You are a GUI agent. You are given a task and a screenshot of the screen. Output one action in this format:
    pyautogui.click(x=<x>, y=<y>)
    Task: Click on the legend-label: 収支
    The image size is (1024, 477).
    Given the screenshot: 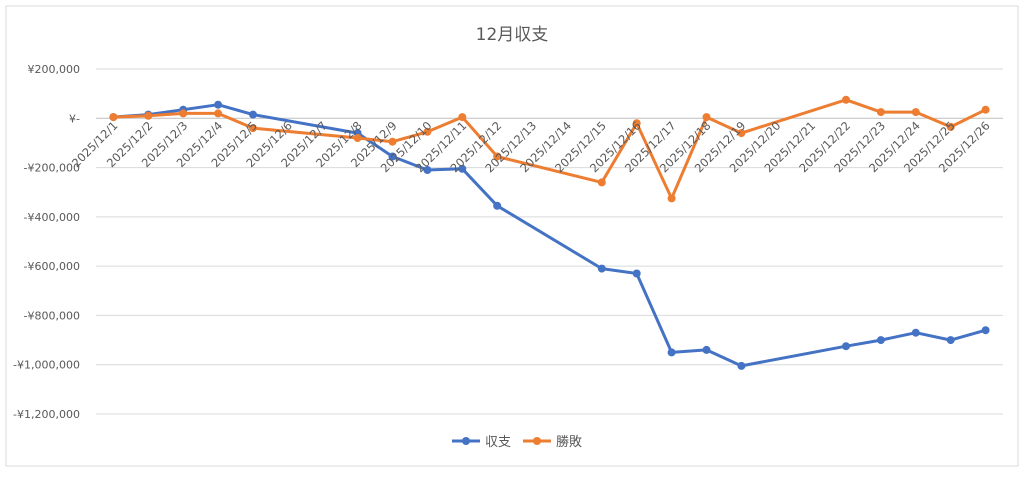 What is the action you would take?
    pyautogui.click(x=498, y=442)
    